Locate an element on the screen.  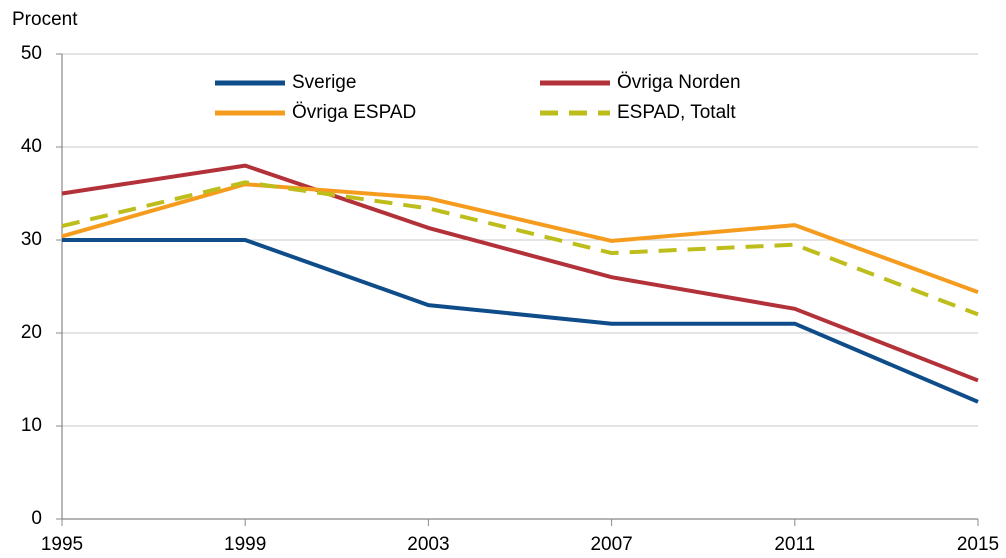
x-tick-label: 2015 is located at coordinates (978, 544).